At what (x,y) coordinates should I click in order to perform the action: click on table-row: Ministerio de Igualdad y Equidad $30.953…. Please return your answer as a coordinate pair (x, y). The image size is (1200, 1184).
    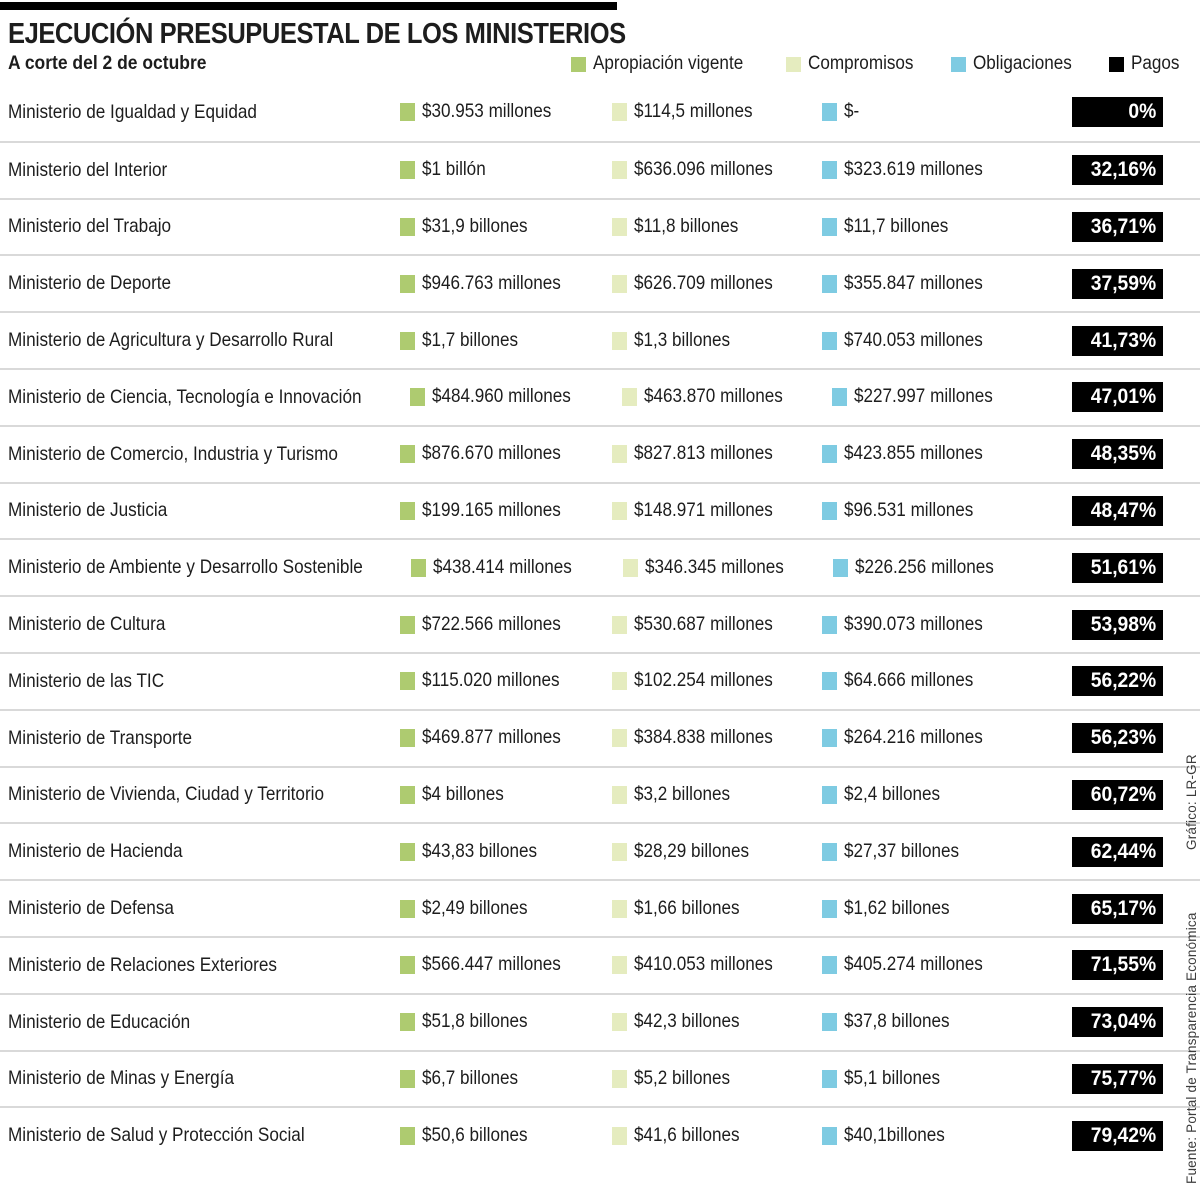
    Looking at the image, I should click on (600, 112).